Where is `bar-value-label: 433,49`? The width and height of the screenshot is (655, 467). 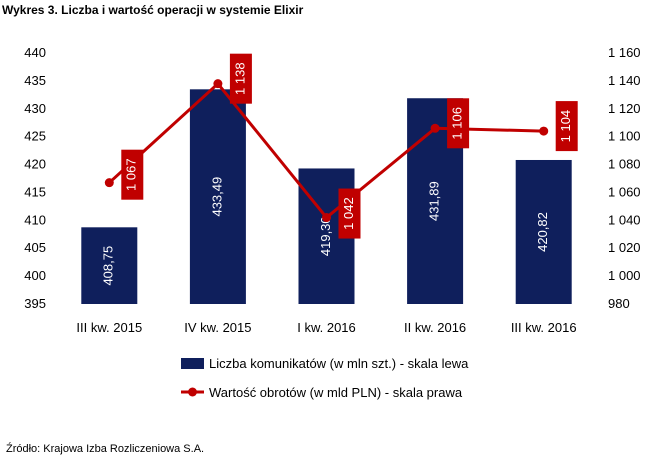
bar-value-label: 433,49 is located at coordinates (216, 197).